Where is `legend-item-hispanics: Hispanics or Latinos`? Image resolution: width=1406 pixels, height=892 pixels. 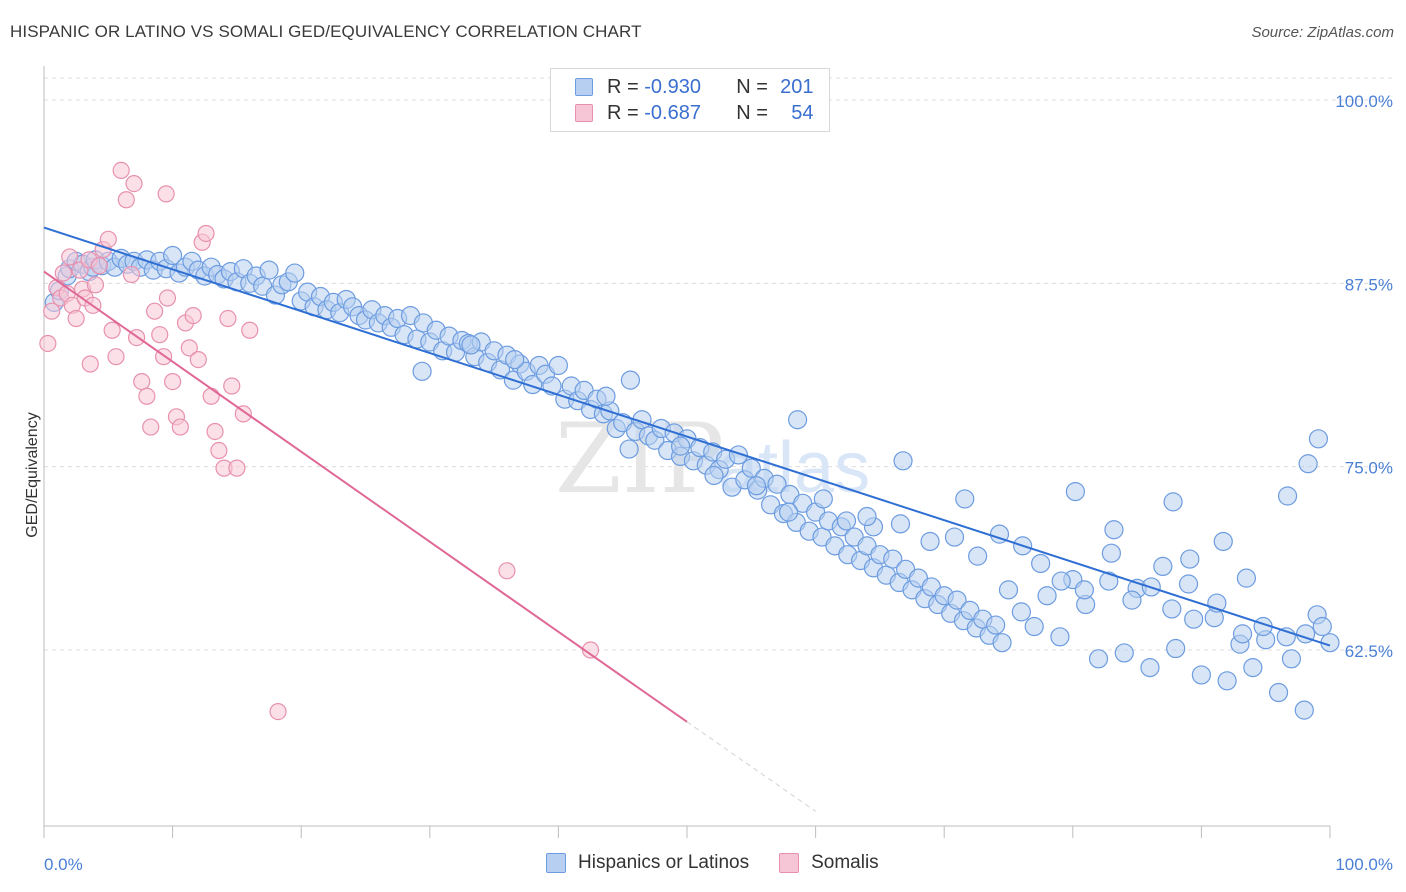 legend-item-hispanics: Hispanics or Latinos is located at coordinates (647, 863).